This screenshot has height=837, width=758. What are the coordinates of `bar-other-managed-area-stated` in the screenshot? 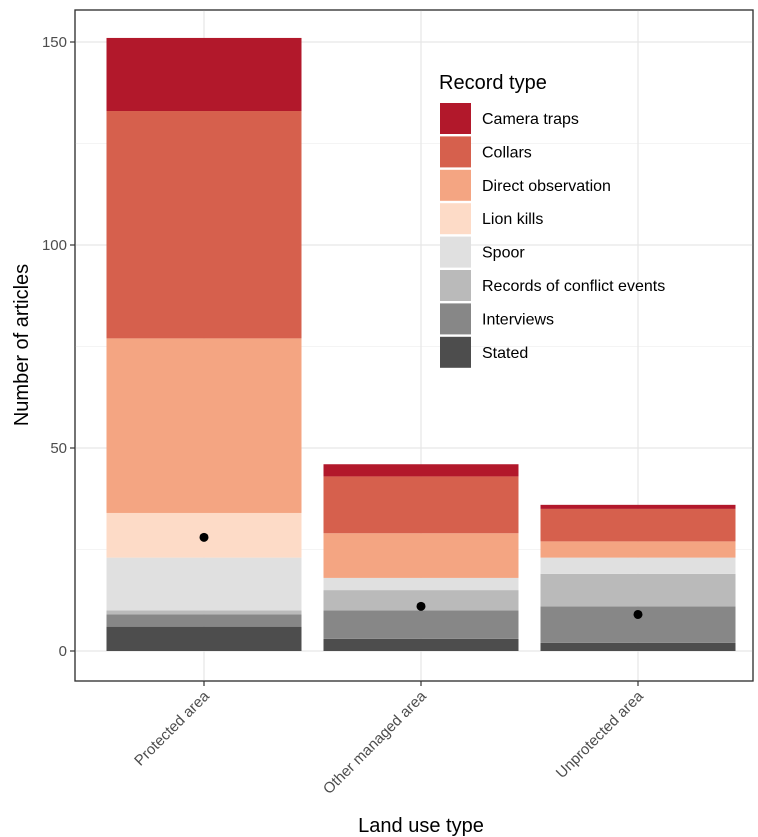 It's located at (421, 644).